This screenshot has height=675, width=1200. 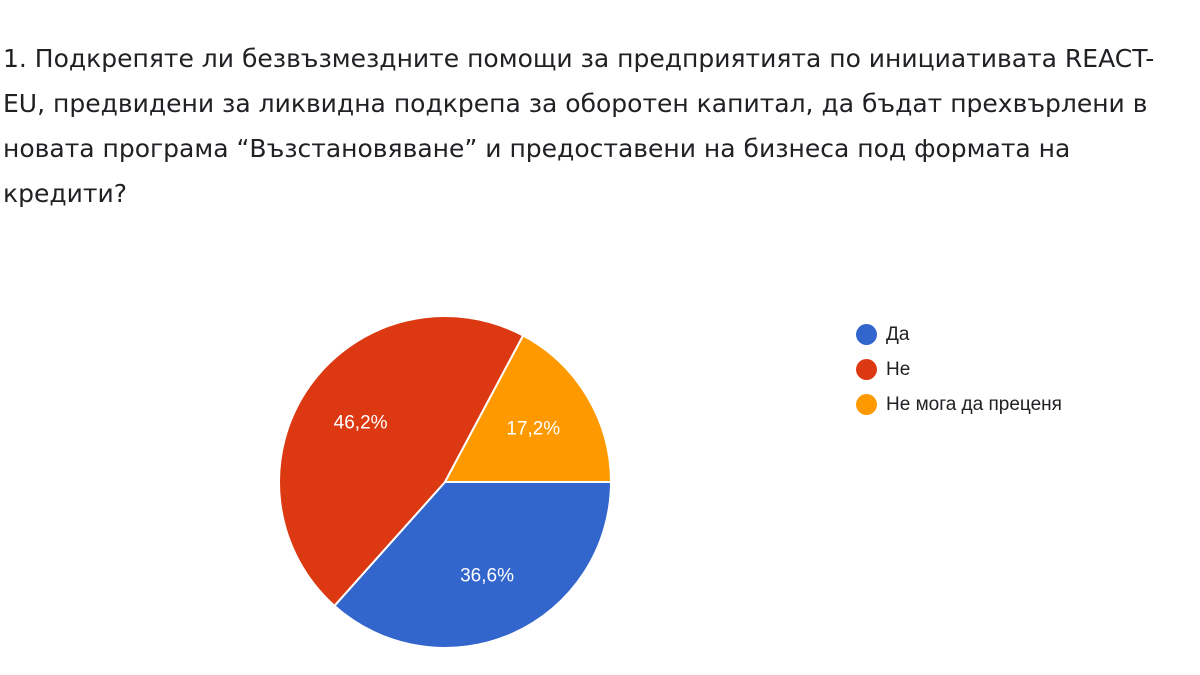 What do you see at coordinates (487, 575) in the screenshot?
I see `slice-percent-label: 36,6%` at bounding box center [487, 575].